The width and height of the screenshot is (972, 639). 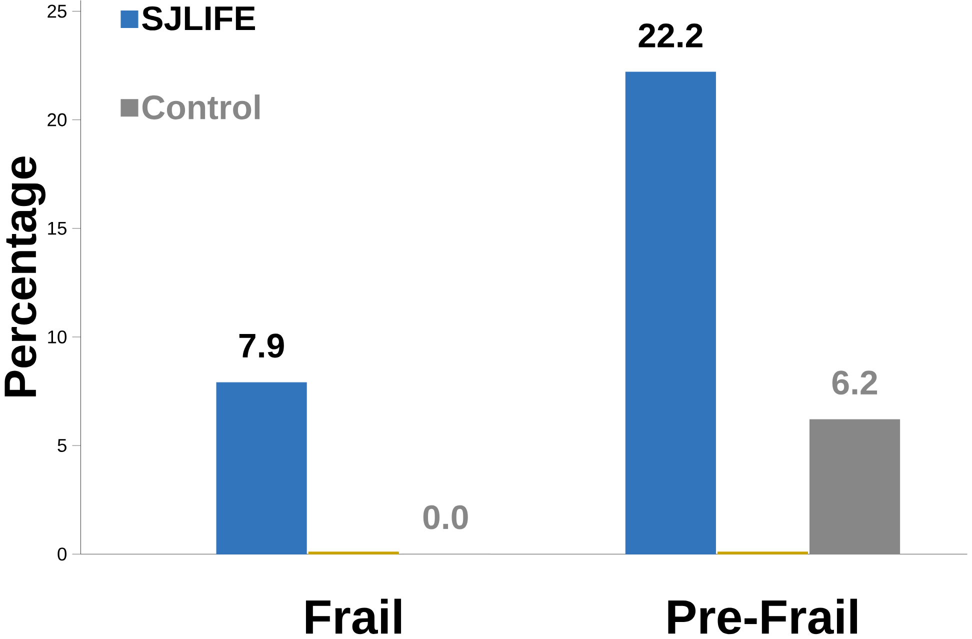 What do you see at coordinates (762, 616) in the screenshot?
I see `x-tick-label: Pre-Frail` at bounding box center [762, 616].